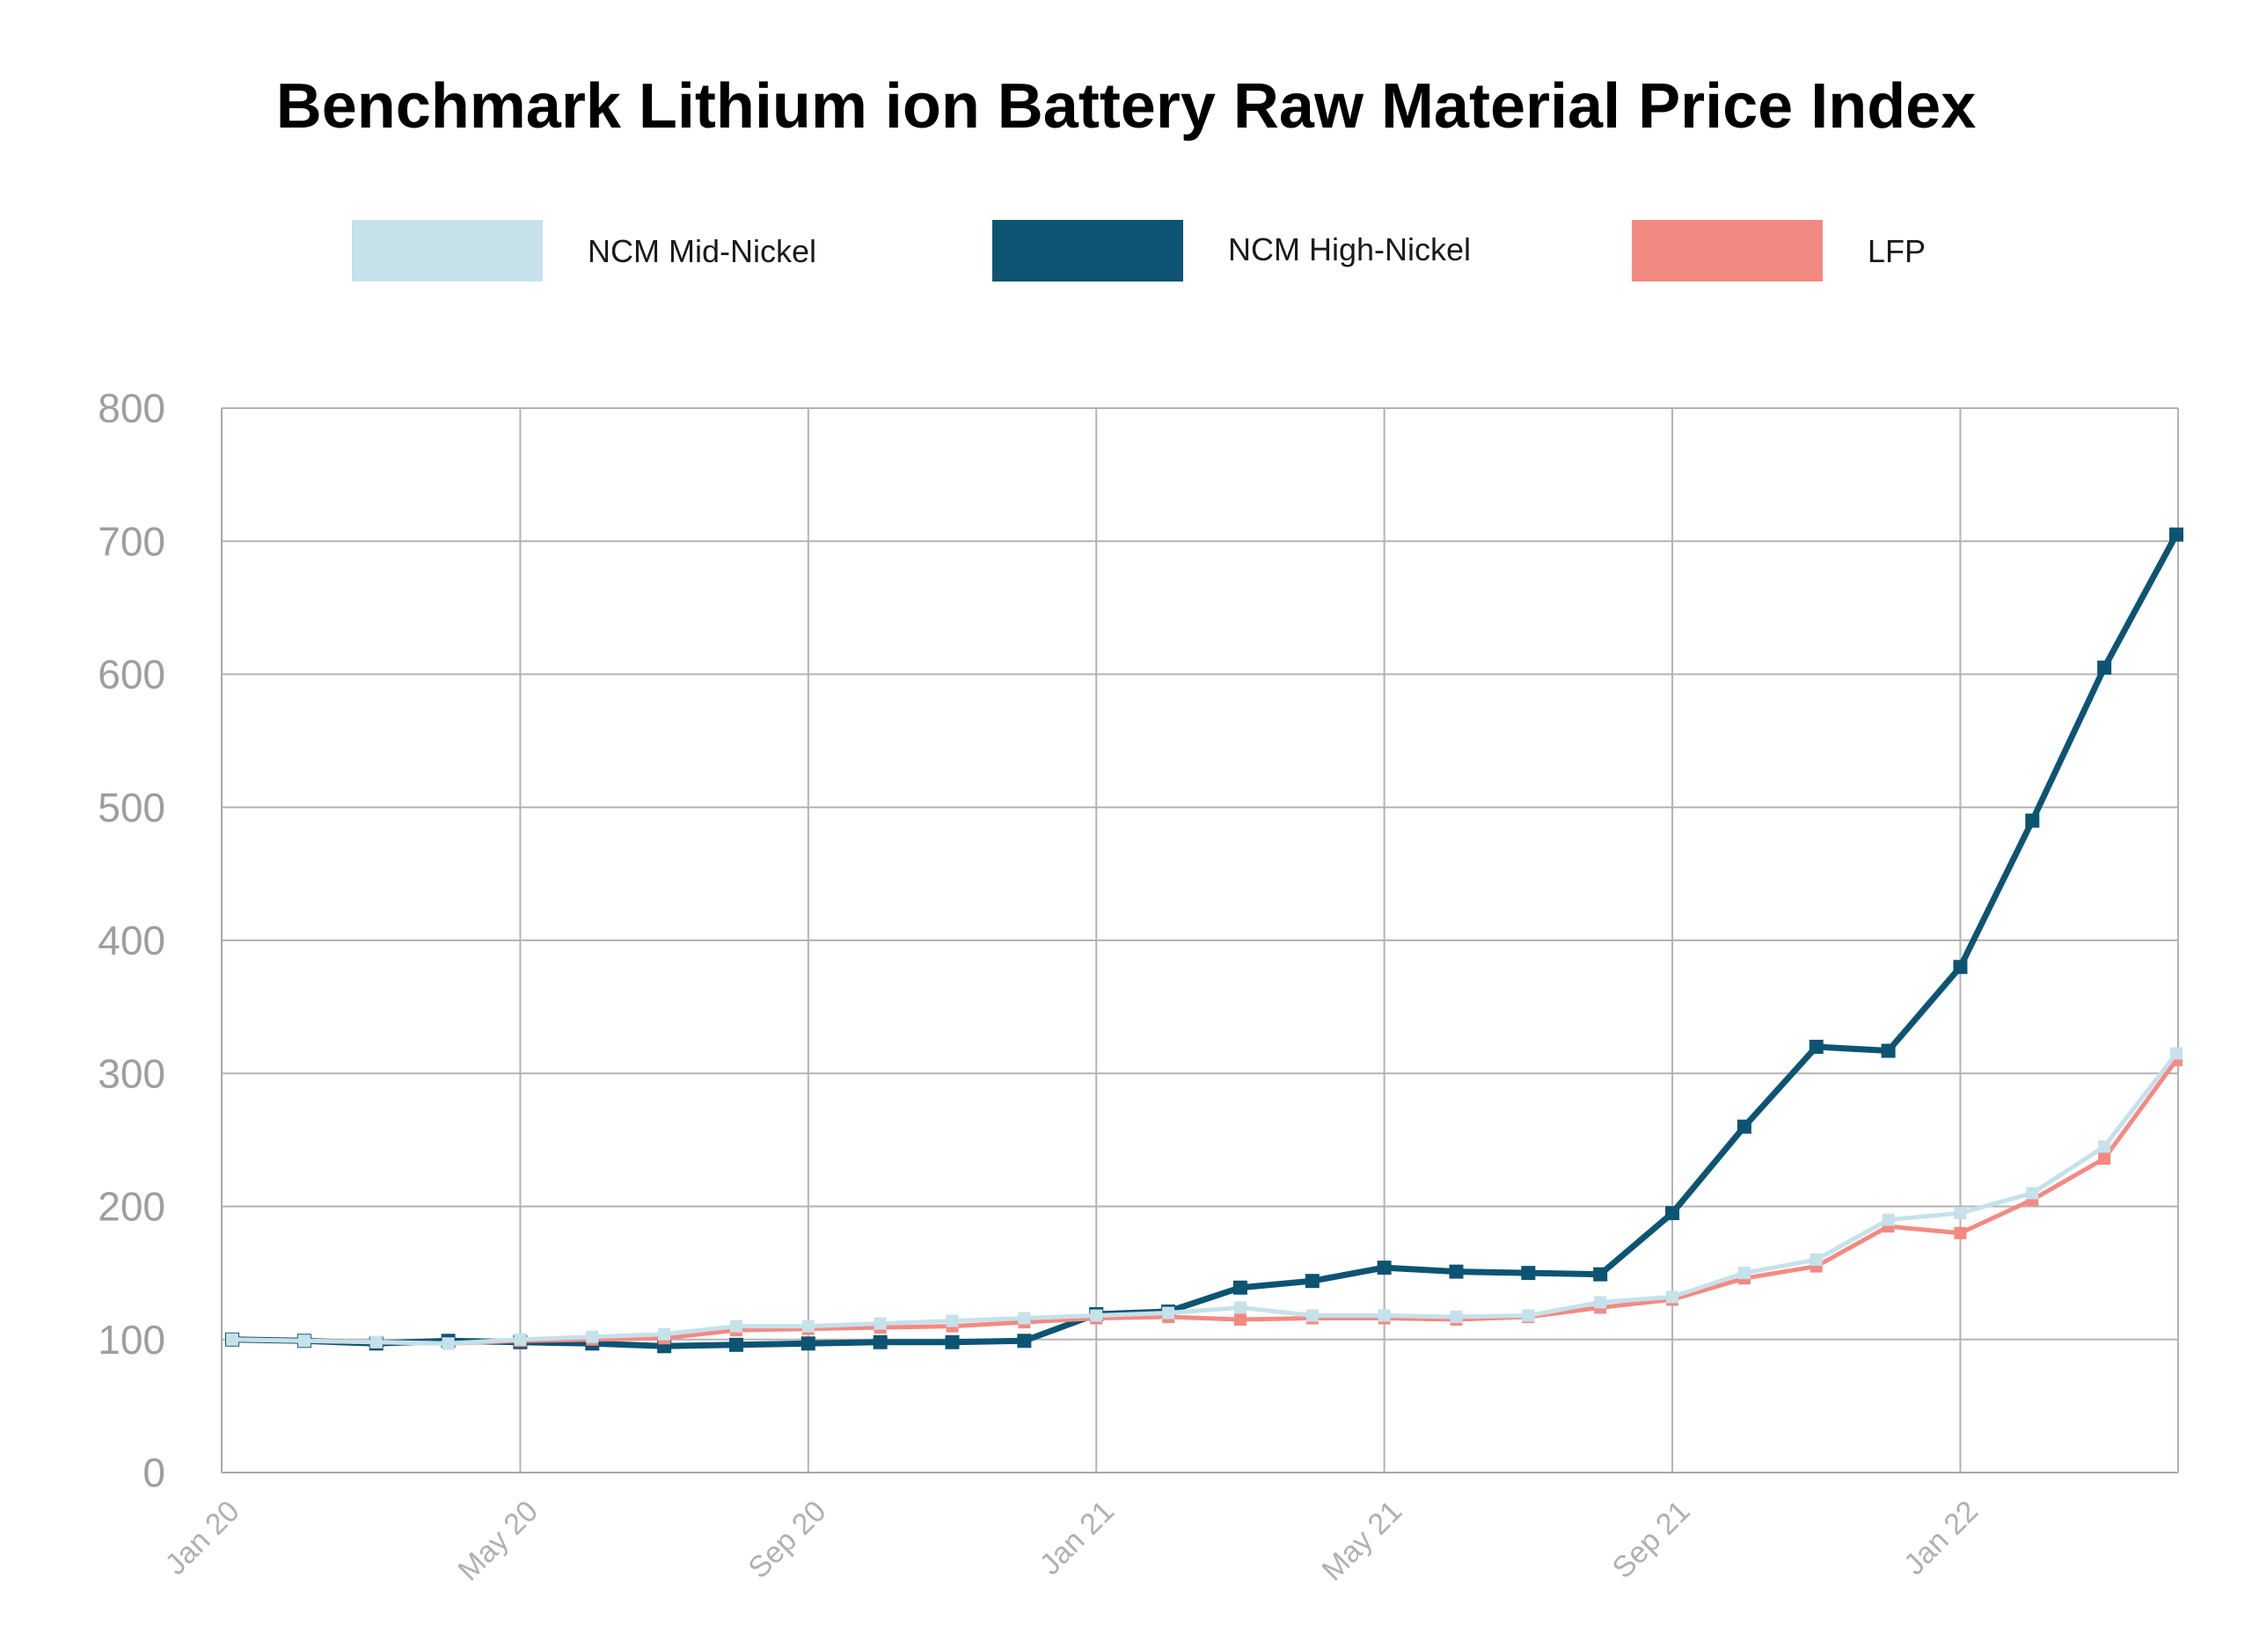  What do you see at coordinates (131, 408) in the screenshot?
I see `y-tick-label: 800` at bounding box center [131, 408].